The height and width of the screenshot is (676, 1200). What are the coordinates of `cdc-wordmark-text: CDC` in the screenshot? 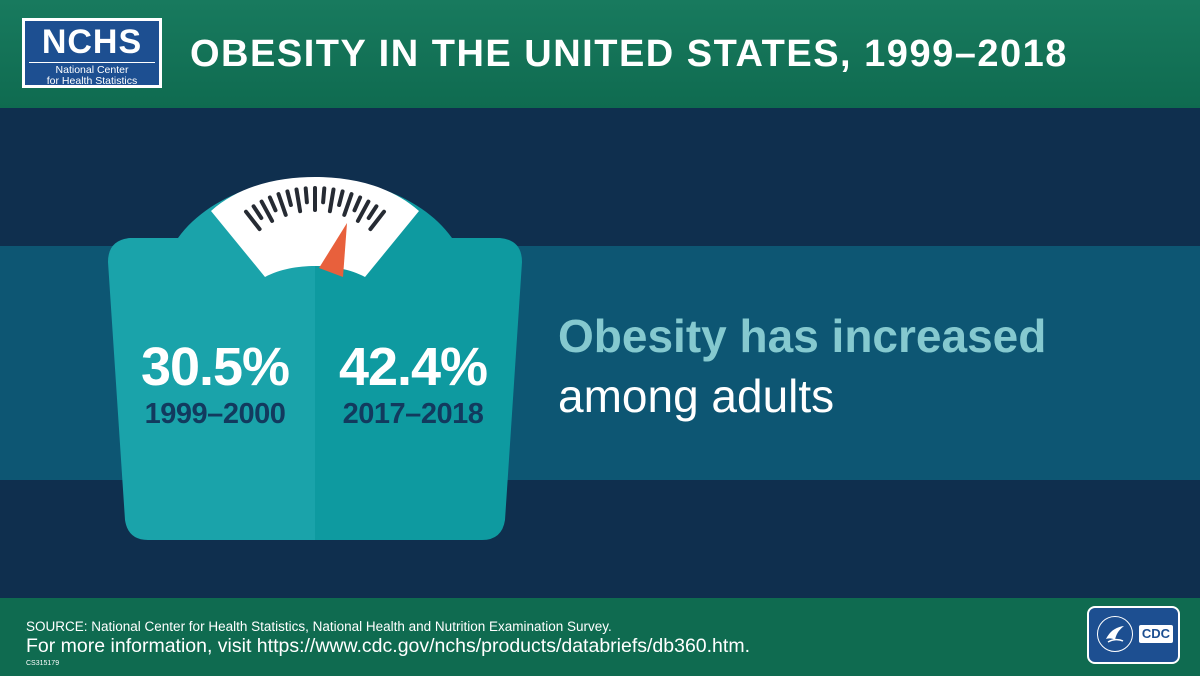 It's located at (1156, 633).